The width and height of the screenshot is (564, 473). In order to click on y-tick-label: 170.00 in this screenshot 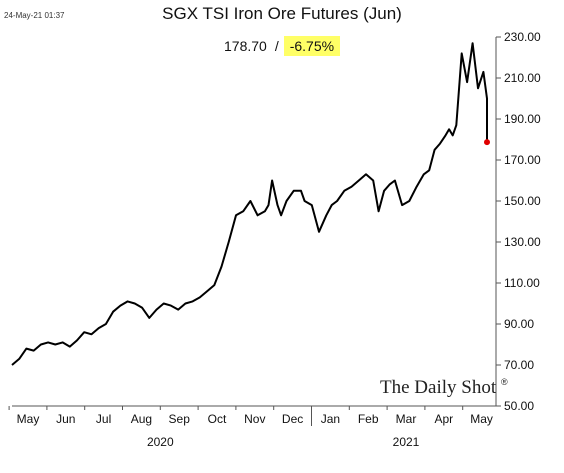, I will do `click(522, 160)`.